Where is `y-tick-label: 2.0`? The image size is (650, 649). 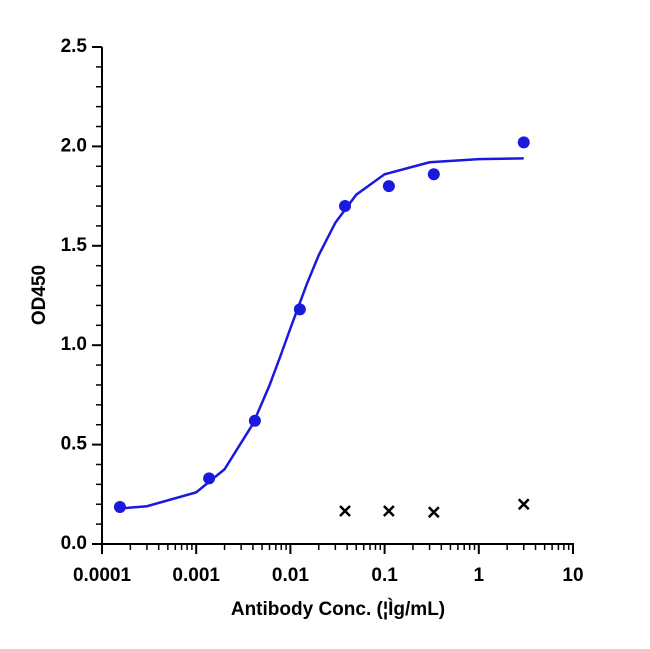 y-tick-label: 2.0 is located at coordinates (74, 145).